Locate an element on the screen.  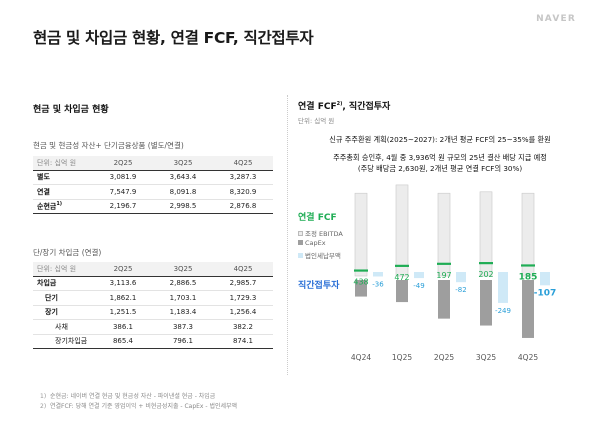
debt-col-header: 2Q25 is located at coordinates (123, 269).